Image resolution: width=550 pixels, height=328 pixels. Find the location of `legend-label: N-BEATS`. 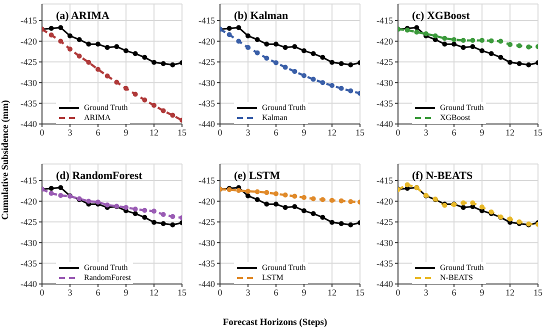

legend-label: N-BEATS is located at coordinates (456, 278).